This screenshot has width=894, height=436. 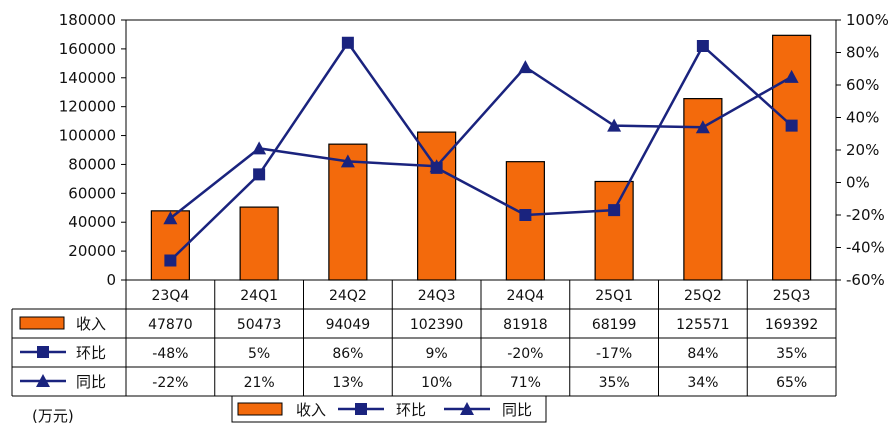 I want to click on table-cell: 86%, so click(x=347, y=354).